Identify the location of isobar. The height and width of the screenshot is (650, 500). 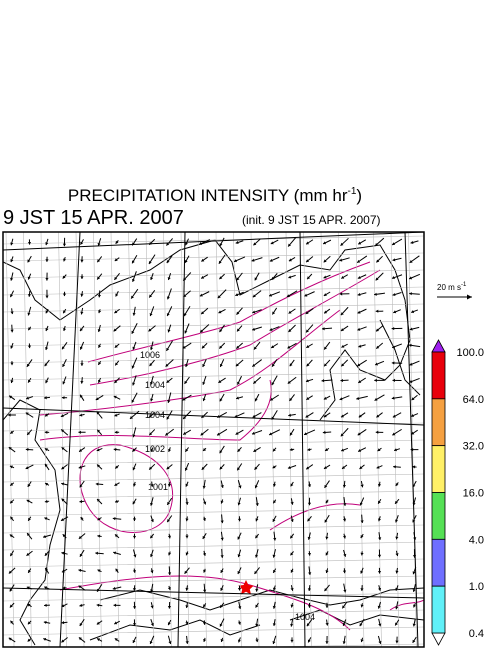
(126, 488).